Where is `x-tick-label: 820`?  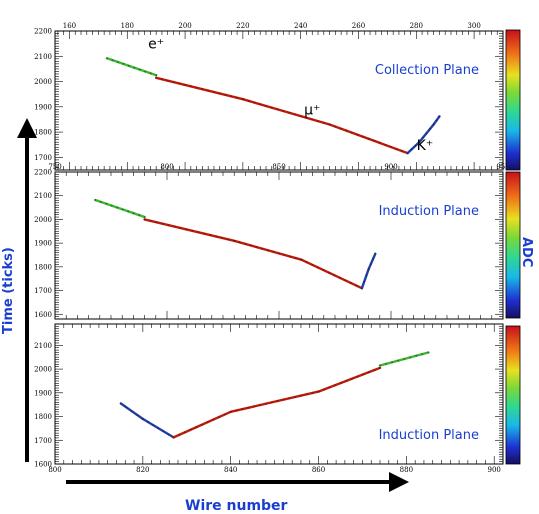 x-tick-label: 820 is located at coordinates (142, 470).